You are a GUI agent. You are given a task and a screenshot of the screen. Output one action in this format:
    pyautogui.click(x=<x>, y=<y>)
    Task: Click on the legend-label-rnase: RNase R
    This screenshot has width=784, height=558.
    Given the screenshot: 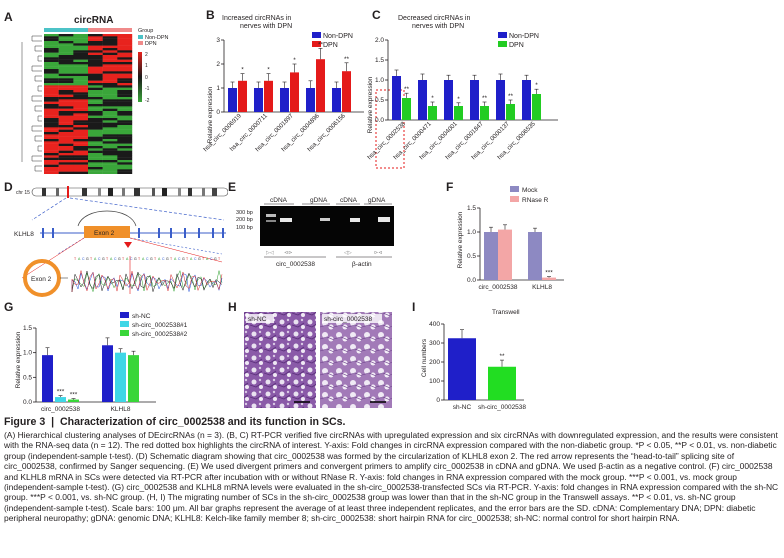 What is the action you would take?
    pyautogui.click(x=535, y=200)
    